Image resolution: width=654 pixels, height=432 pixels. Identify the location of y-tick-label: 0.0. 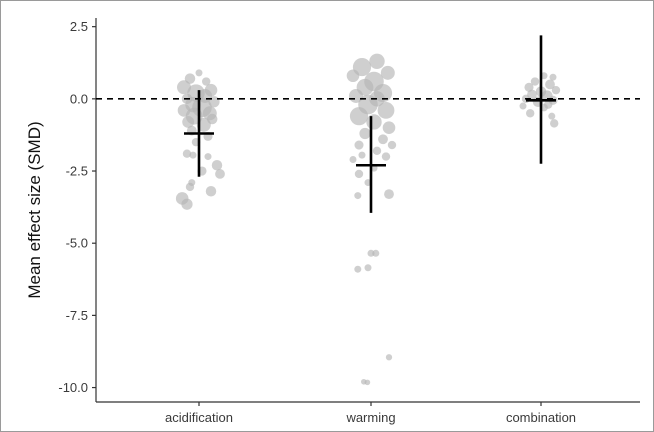
(79, 98).